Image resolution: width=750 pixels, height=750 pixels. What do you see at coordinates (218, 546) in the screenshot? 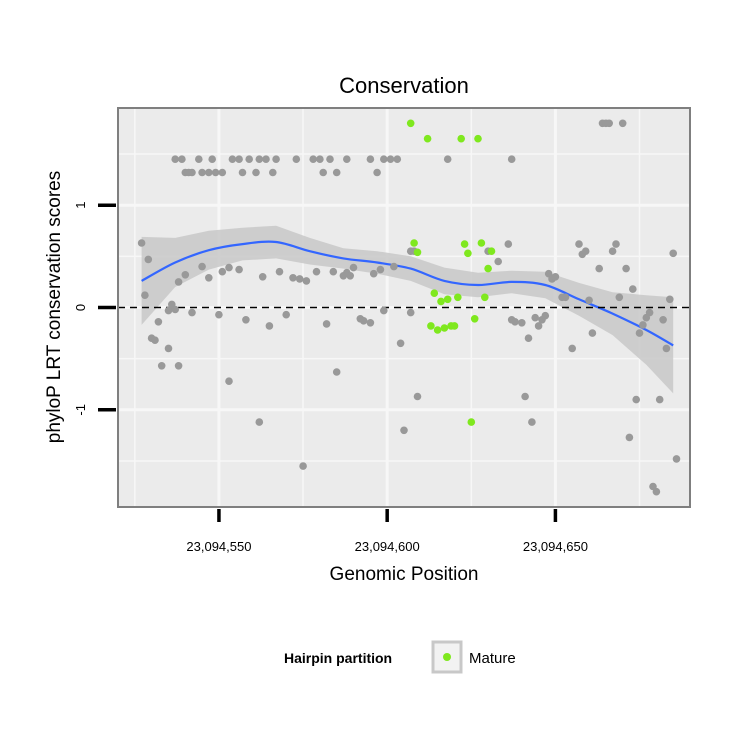
I see `x-tick-label: 23,094,550` at bounding box center [218, 546].